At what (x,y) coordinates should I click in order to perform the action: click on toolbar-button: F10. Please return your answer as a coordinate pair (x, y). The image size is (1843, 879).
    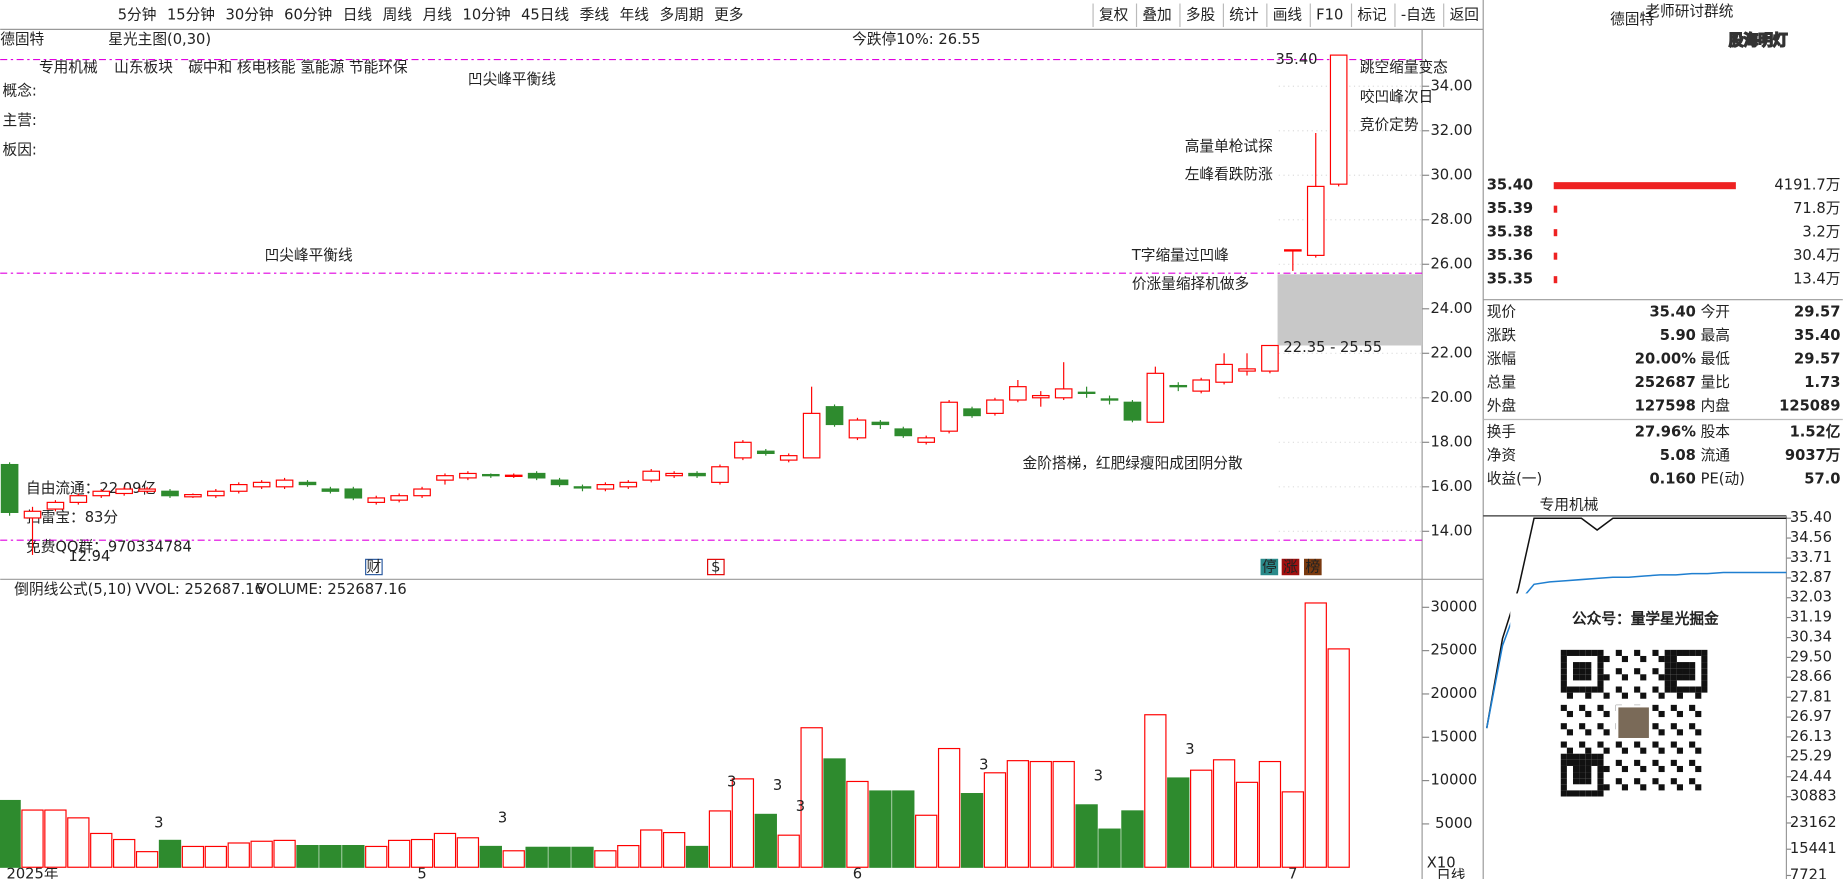
    Looking at the image, I should click on (1329, 14).